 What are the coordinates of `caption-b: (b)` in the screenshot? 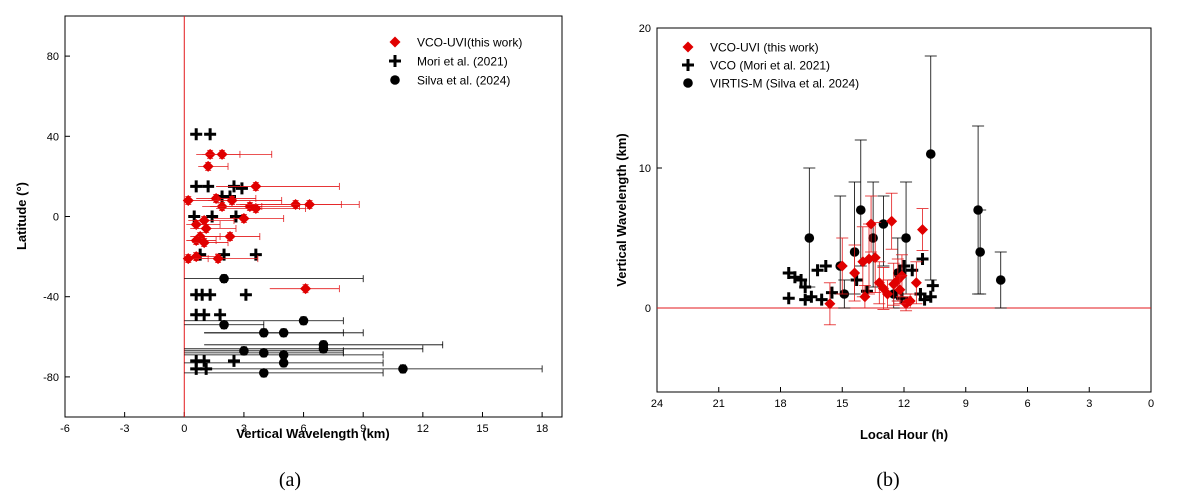 It's located at (887, 480).